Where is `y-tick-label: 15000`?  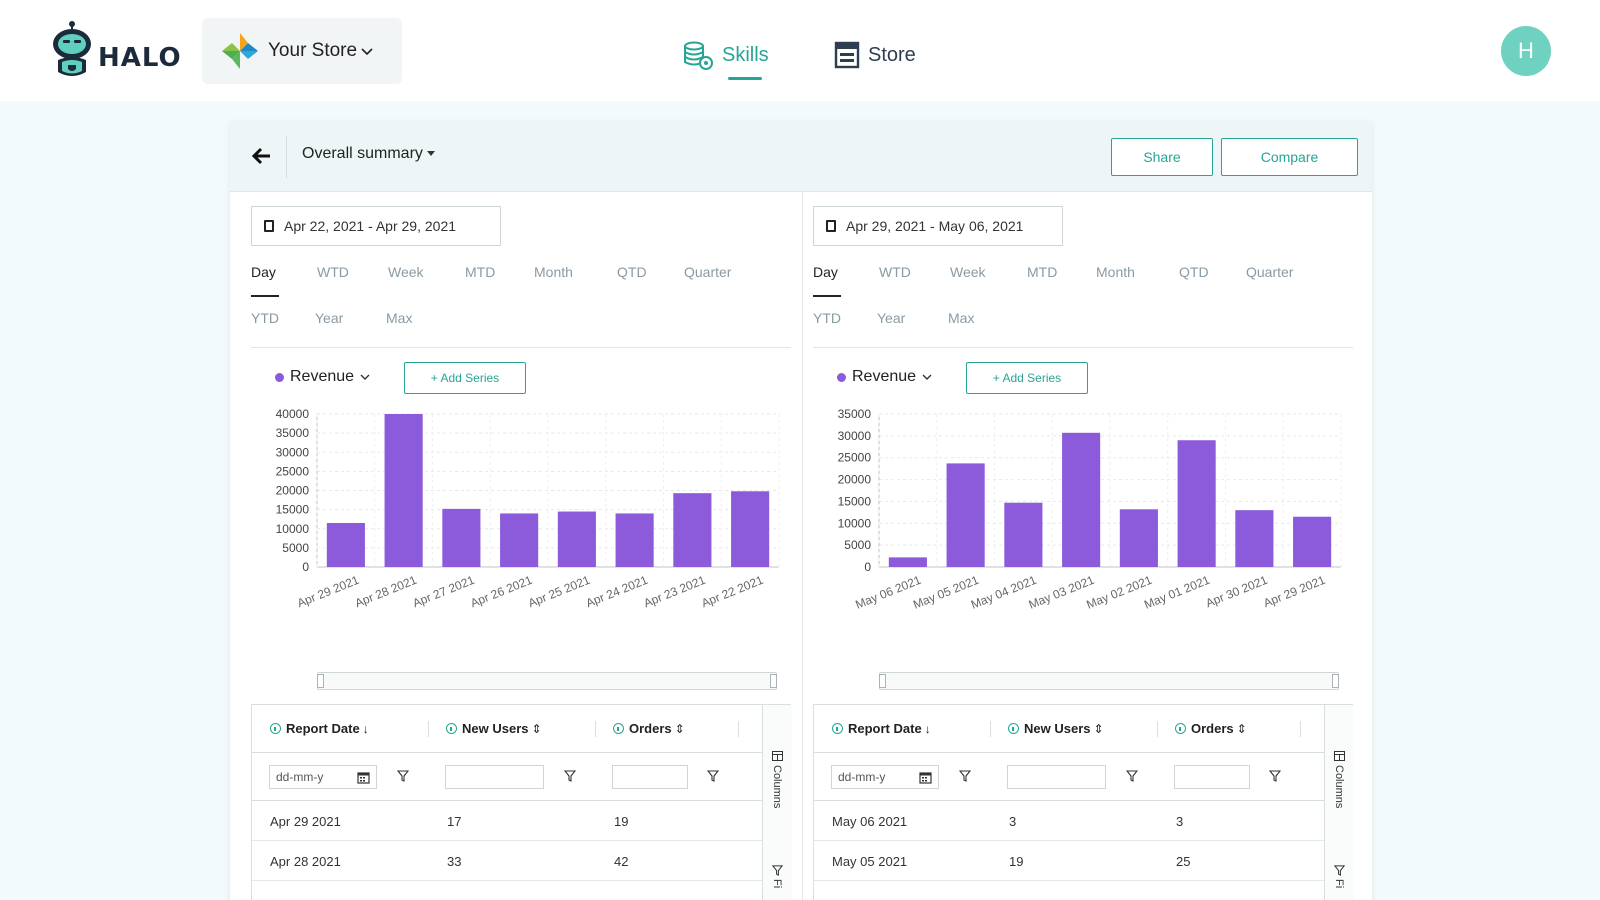 y-tick-label: 15000 is located at coordinates (293, 510).